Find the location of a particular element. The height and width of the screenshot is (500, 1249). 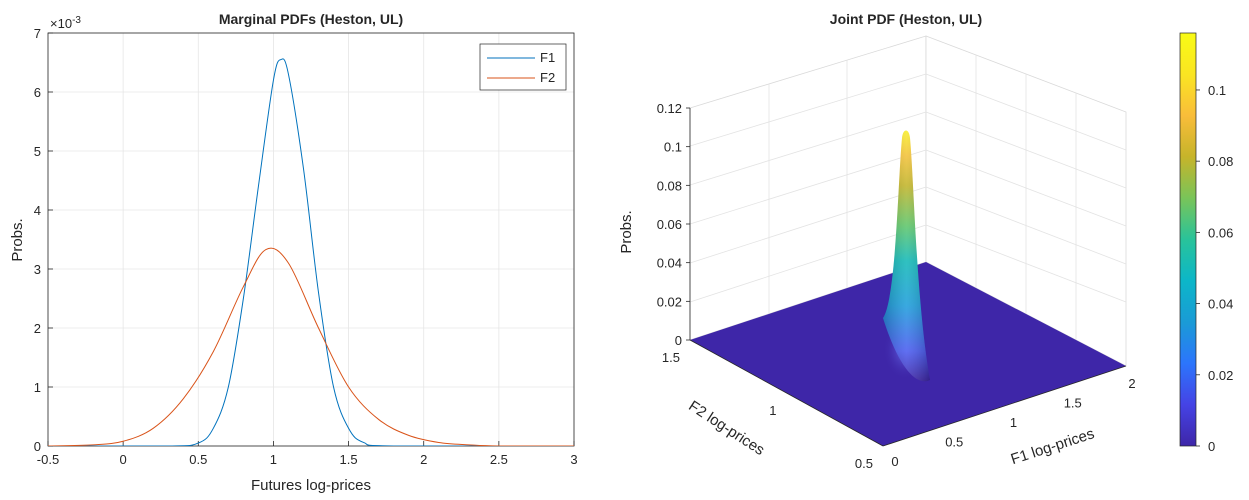

z-tick-label: 0.12 is located at coordinates (669, 108).